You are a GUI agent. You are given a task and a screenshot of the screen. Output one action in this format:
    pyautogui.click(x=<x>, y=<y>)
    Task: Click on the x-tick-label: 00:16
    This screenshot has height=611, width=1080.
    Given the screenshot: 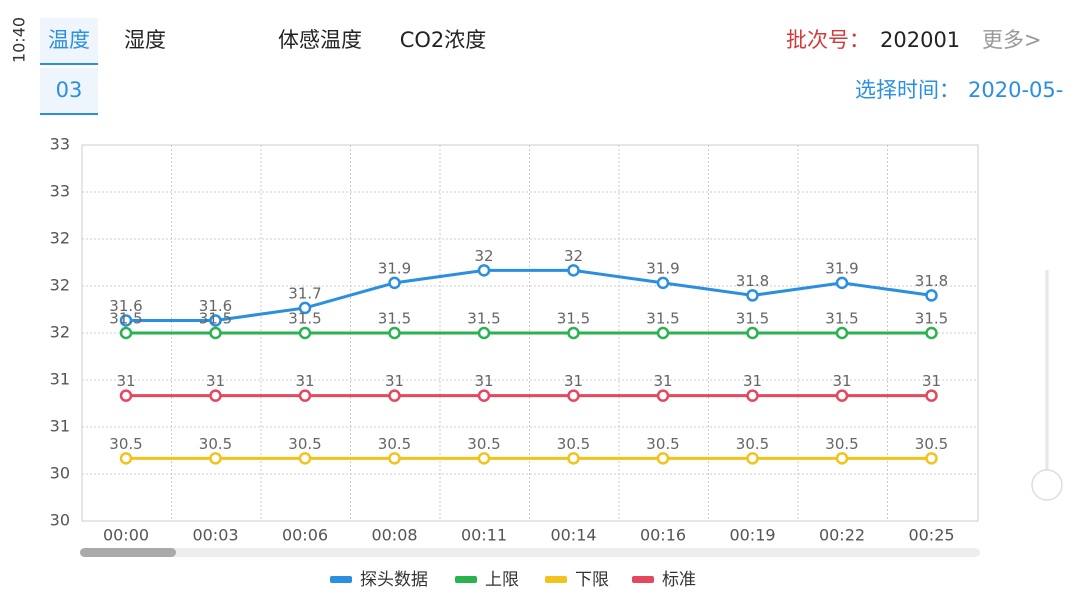 What is the action you would take?
    pyautogui.click(x=663, y=535)
    